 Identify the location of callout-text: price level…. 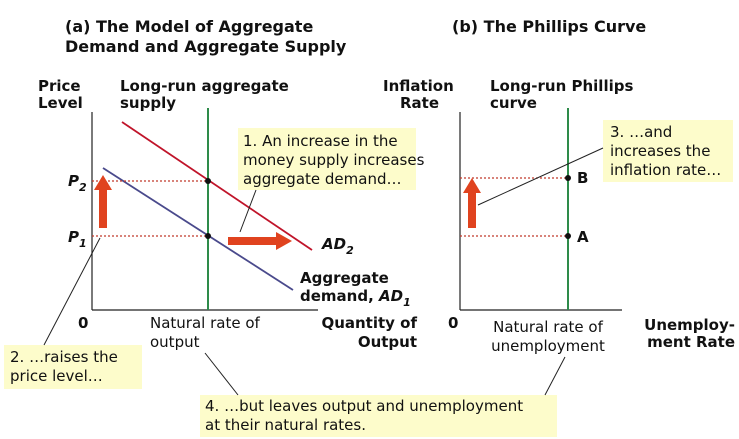
(56, 376).